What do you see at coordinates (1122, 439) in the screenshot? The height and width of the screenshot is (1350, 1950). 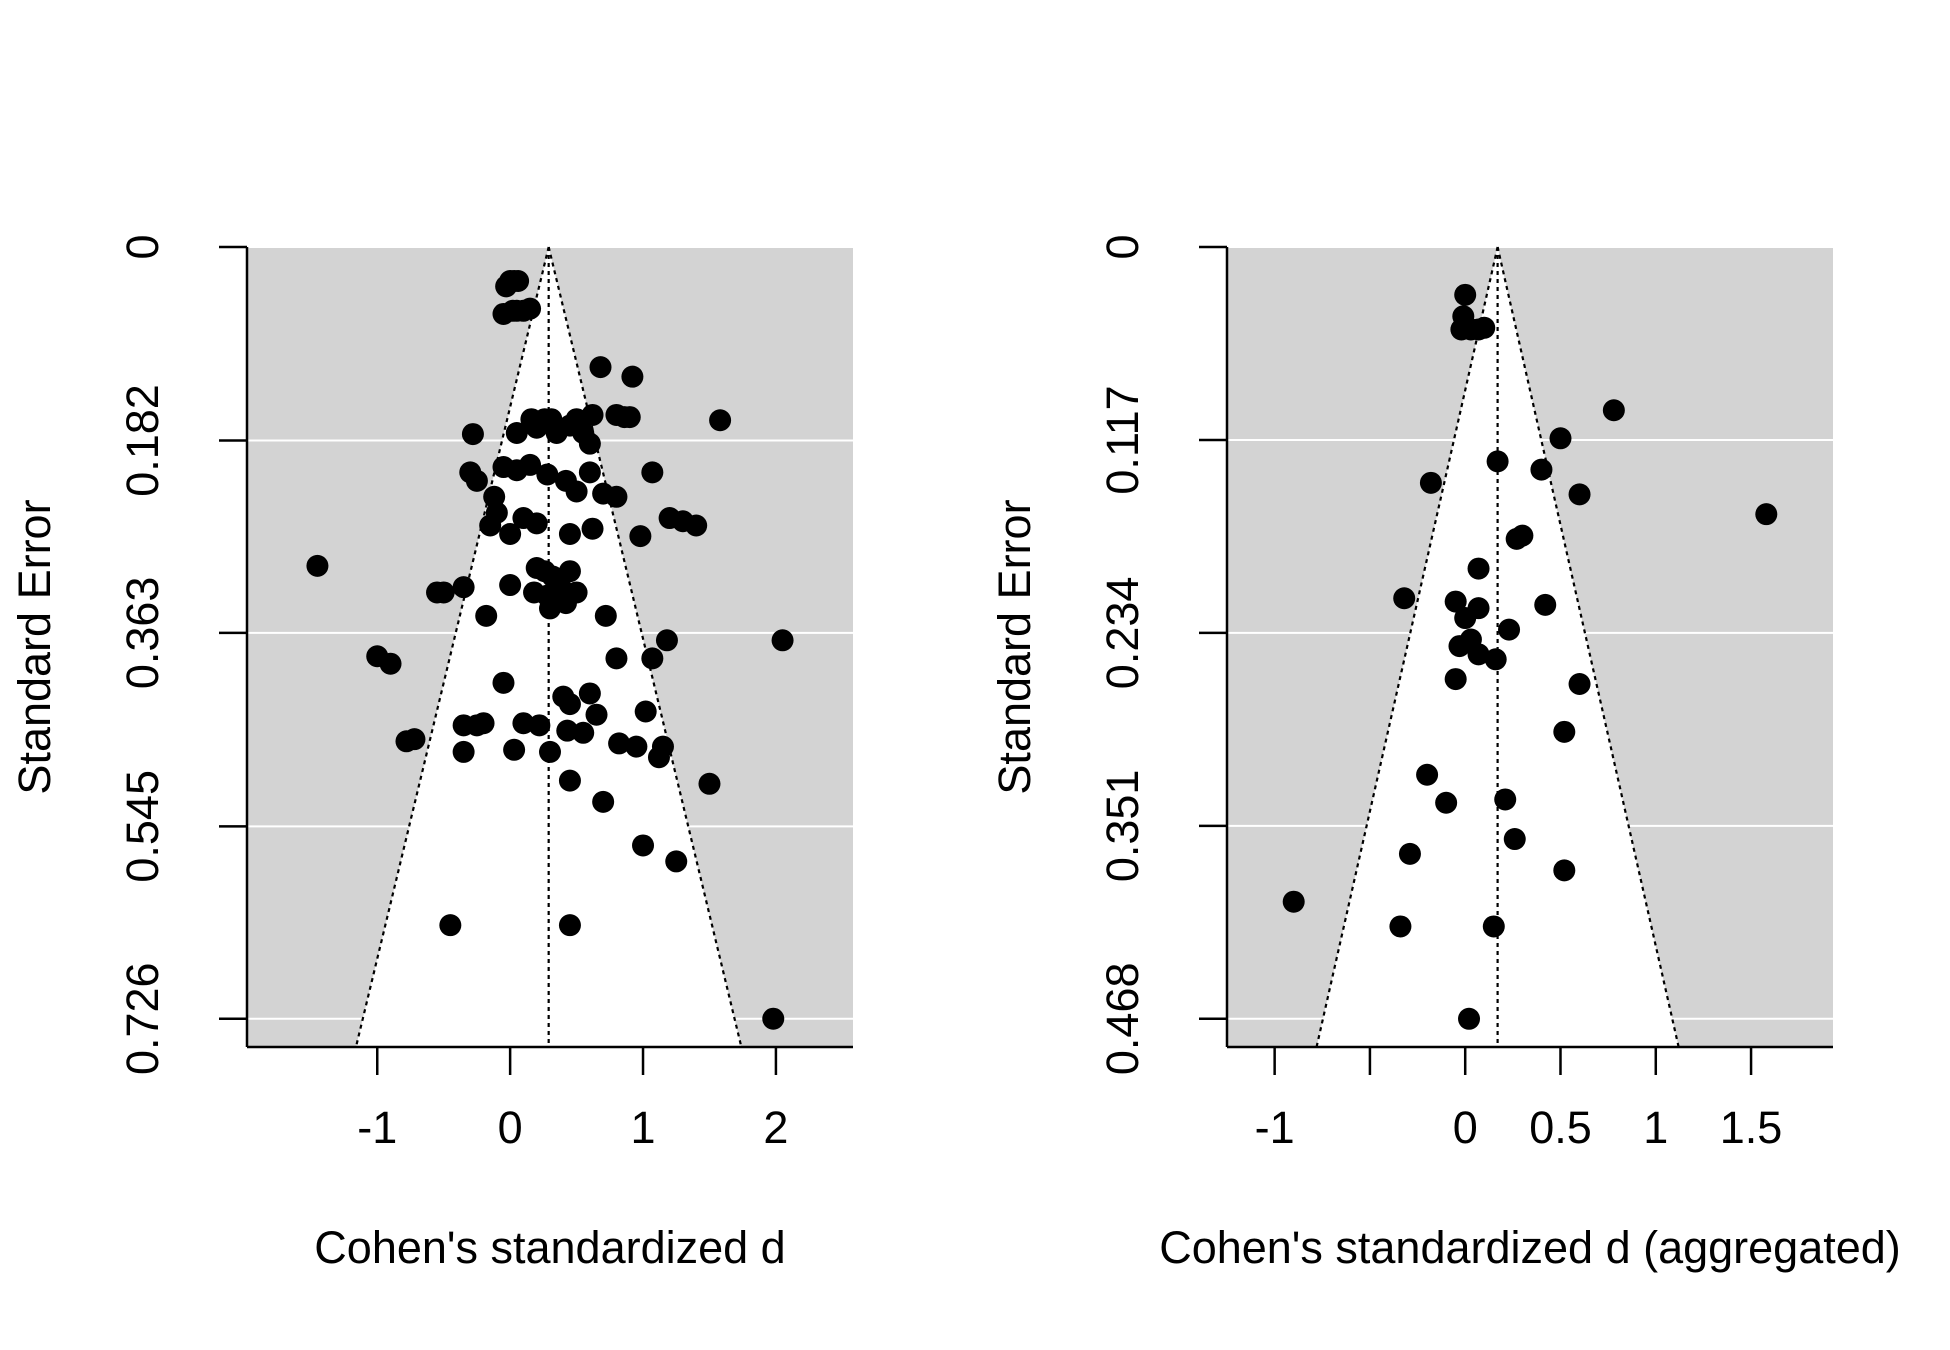 I see `panel2-y-tick-label-1: 0.117` at bounding box center [1122, 439].